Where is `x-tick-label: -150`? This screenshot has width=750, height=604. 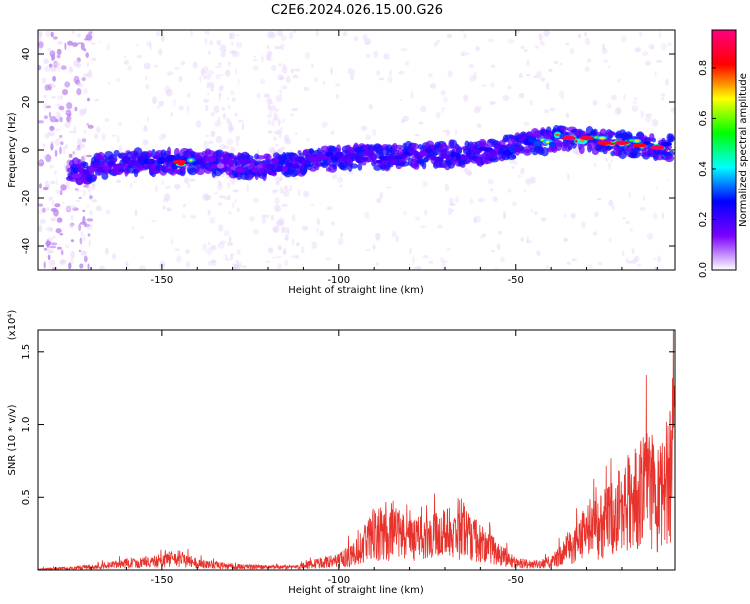
x-tick-label: -150 is located at coordinates (162, 580).